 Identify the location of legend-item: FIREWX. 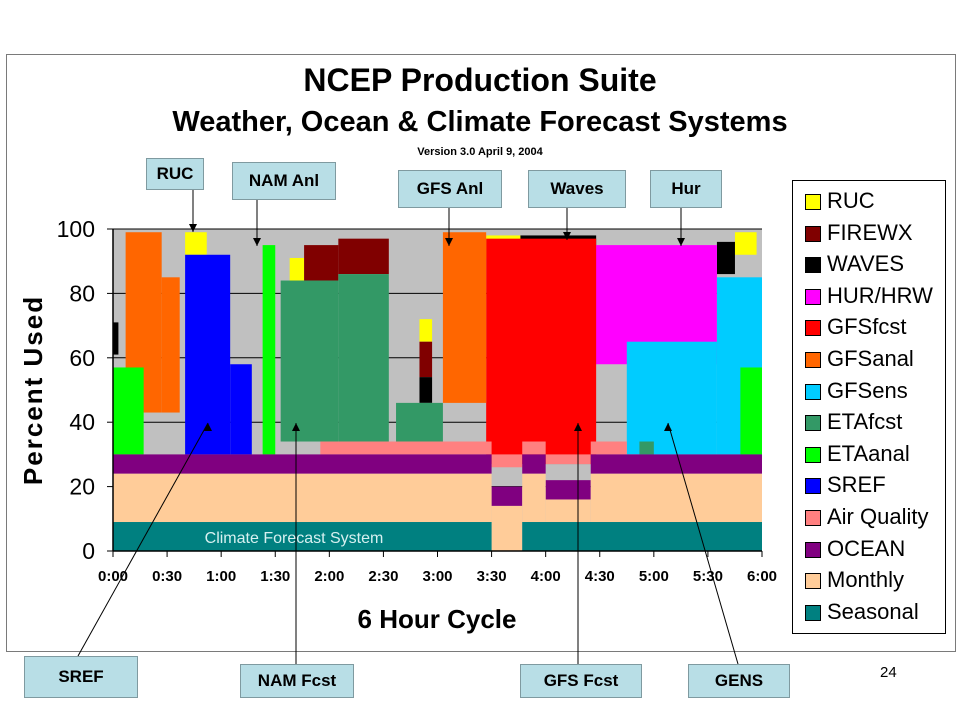
(875, 233).